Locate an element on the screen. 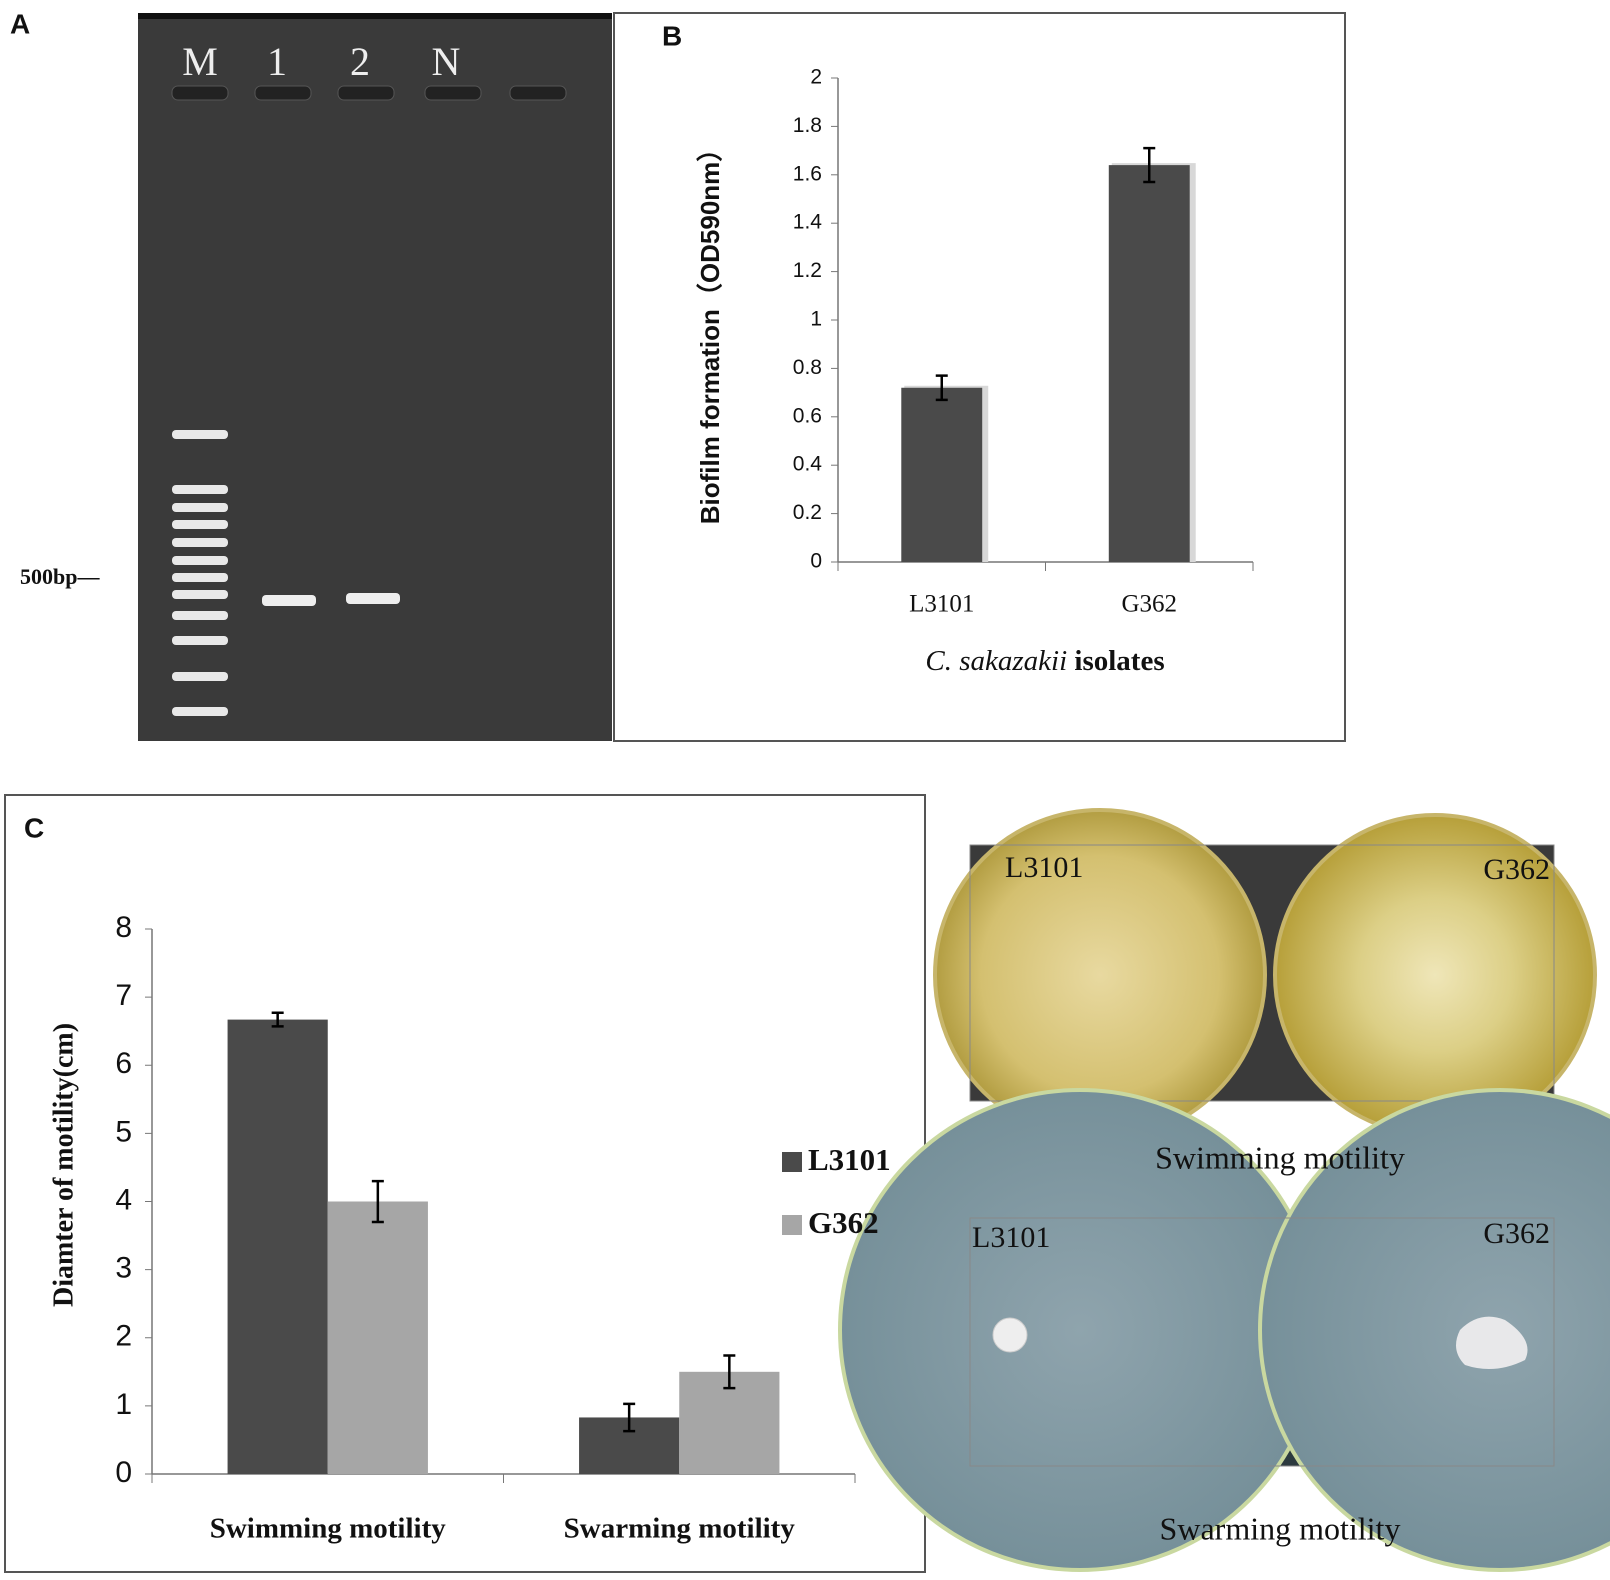 The width and height of the screenshot is (1610, 1580). x-axis-label-species: C. sakazakii is located at coordinates (996, 661).